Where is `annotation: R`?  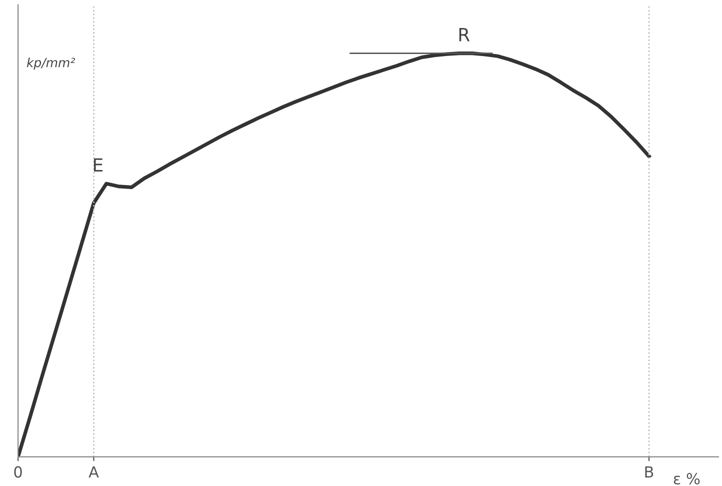
annotation: R is located at coordinates (464, 35).